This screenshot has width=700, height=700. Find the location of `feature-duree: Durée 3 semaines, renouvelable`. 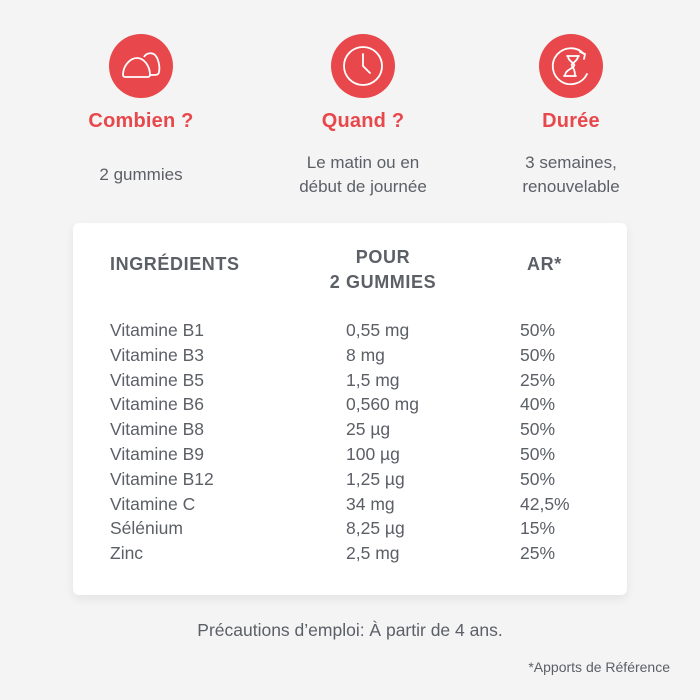

feature-duree: Durée 3 semaines, renouvelable is located at coordinates (571, 116).